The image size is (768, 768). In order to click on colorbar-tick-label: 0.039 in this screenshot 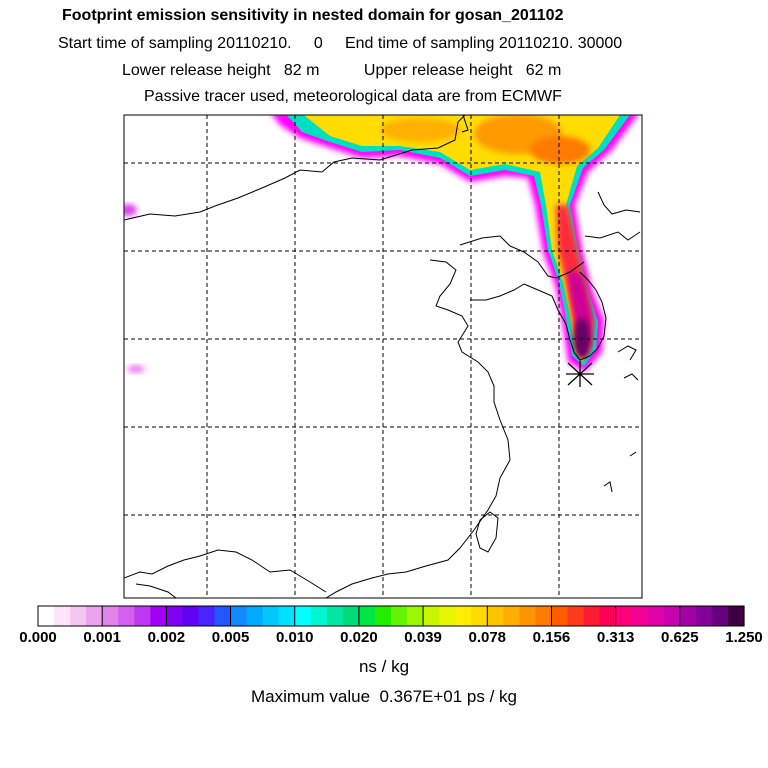, I will do `click(423, 637)`.